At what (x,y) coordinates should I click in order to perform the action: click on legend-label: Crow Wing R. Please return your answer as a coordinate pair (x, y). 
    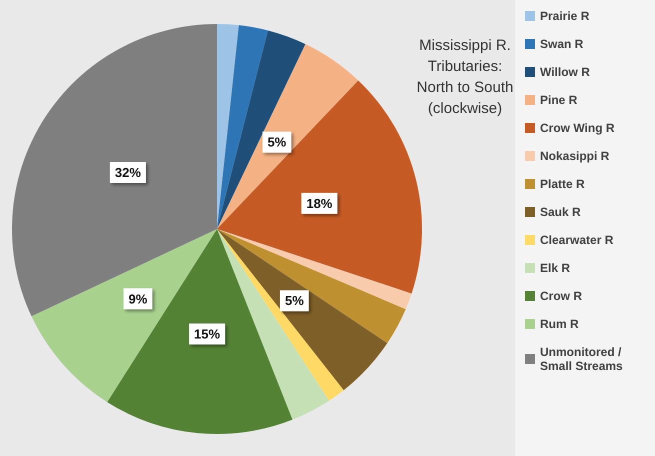
    Looking at the image, I should click on (577, 128).